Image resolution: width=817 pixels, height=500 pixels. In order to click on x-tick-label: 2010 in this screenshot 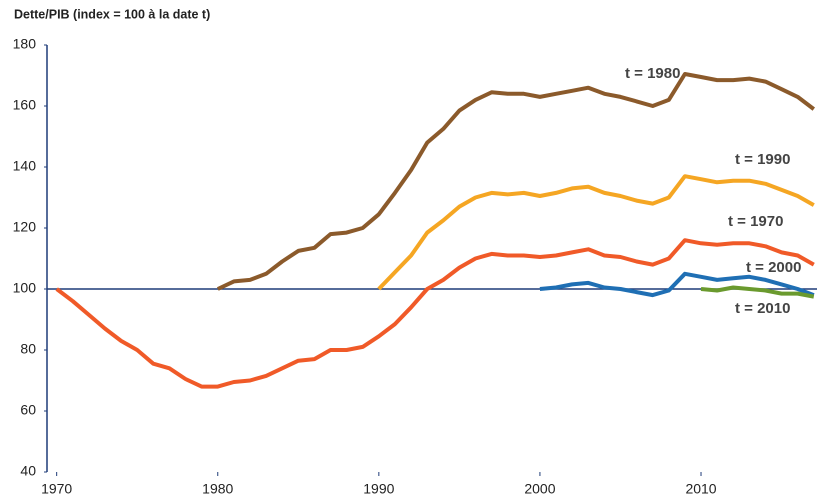, I will do `click(700, 489)`.